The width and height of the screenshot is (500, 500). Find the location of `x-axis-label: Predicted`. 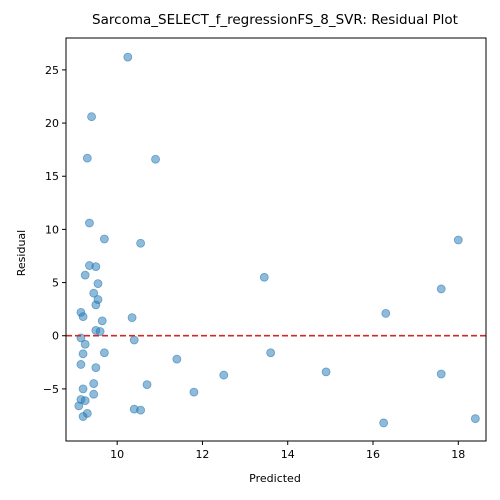

x-axis-label: Predicted is located at coordinates (275, 478).